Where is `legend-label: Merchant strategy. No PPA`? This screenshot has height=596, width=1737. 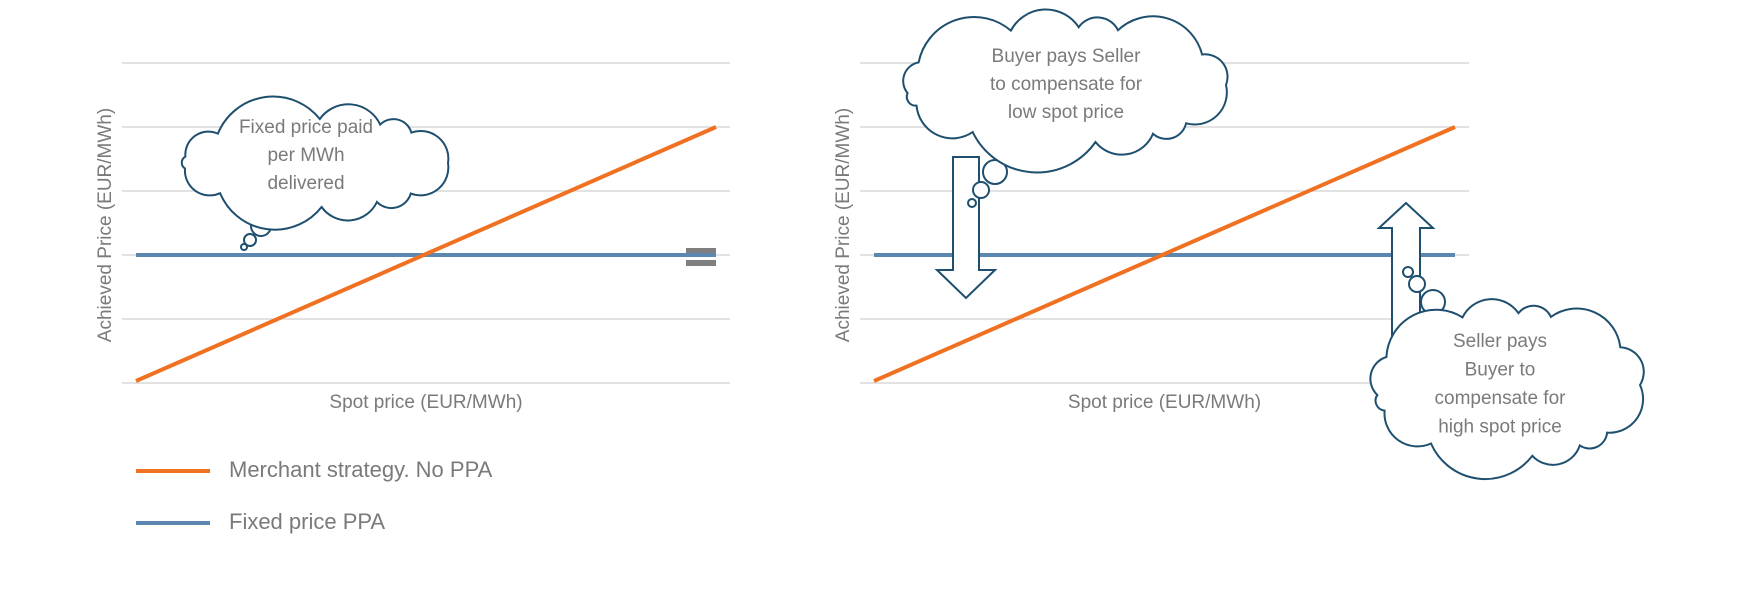 legend-label: Merchant strategy. No PPA is located at coordinates (361, 469).